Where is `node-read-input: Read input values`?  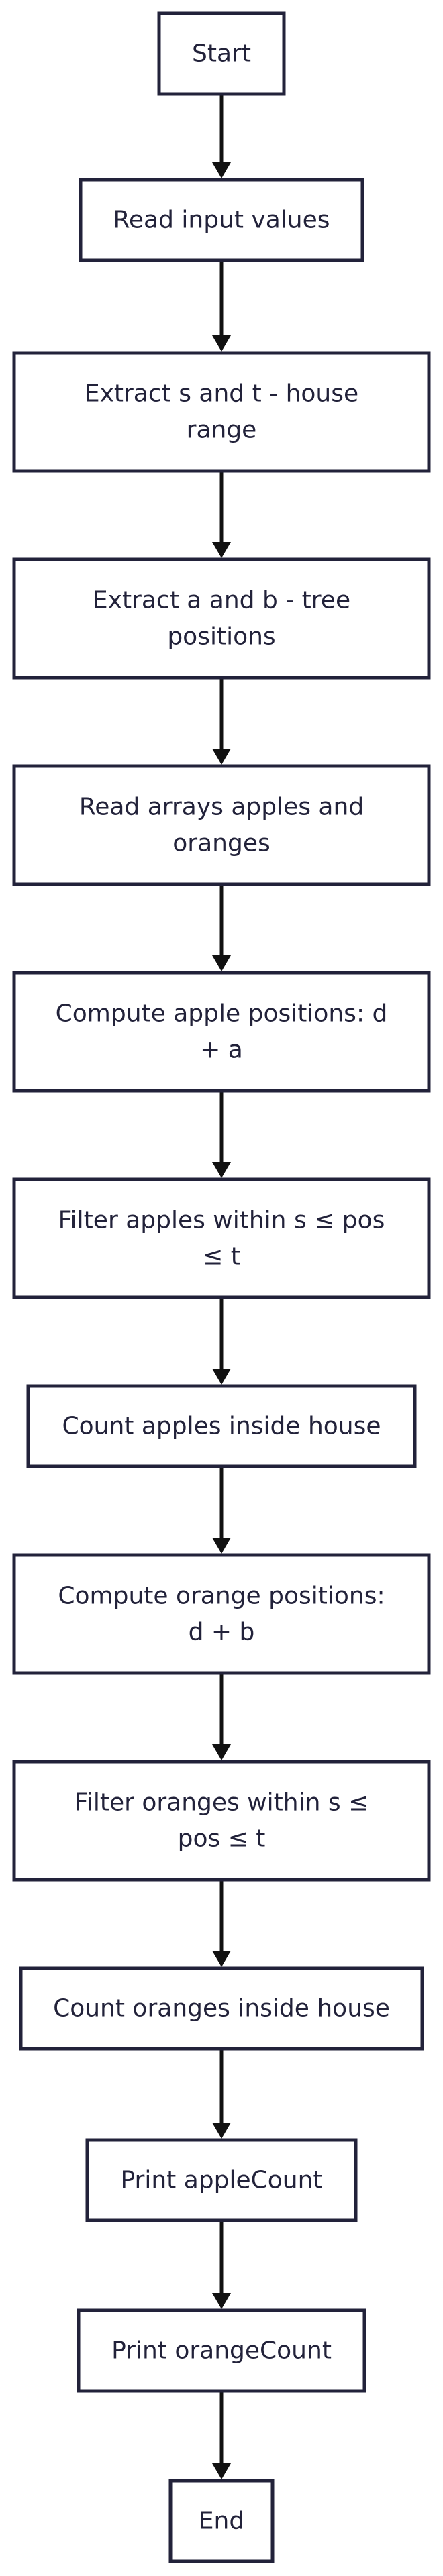 node-read-input: Read input values is located at coordinates (222, 220).